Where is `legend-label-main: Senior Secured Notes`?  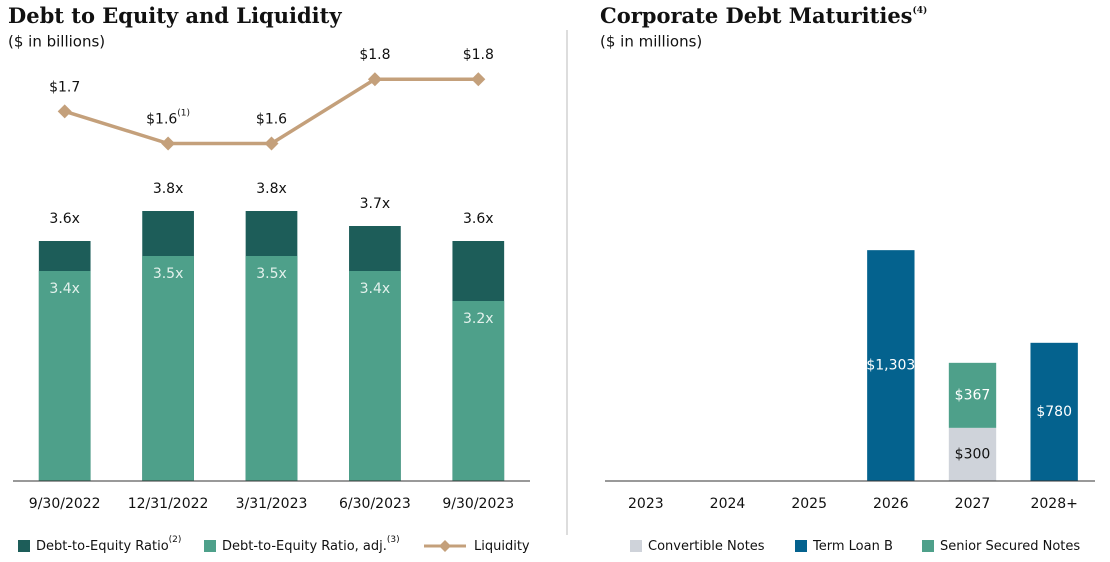 legend-label-main: Senior Secured Notes is located at coordinates (1010, 546).